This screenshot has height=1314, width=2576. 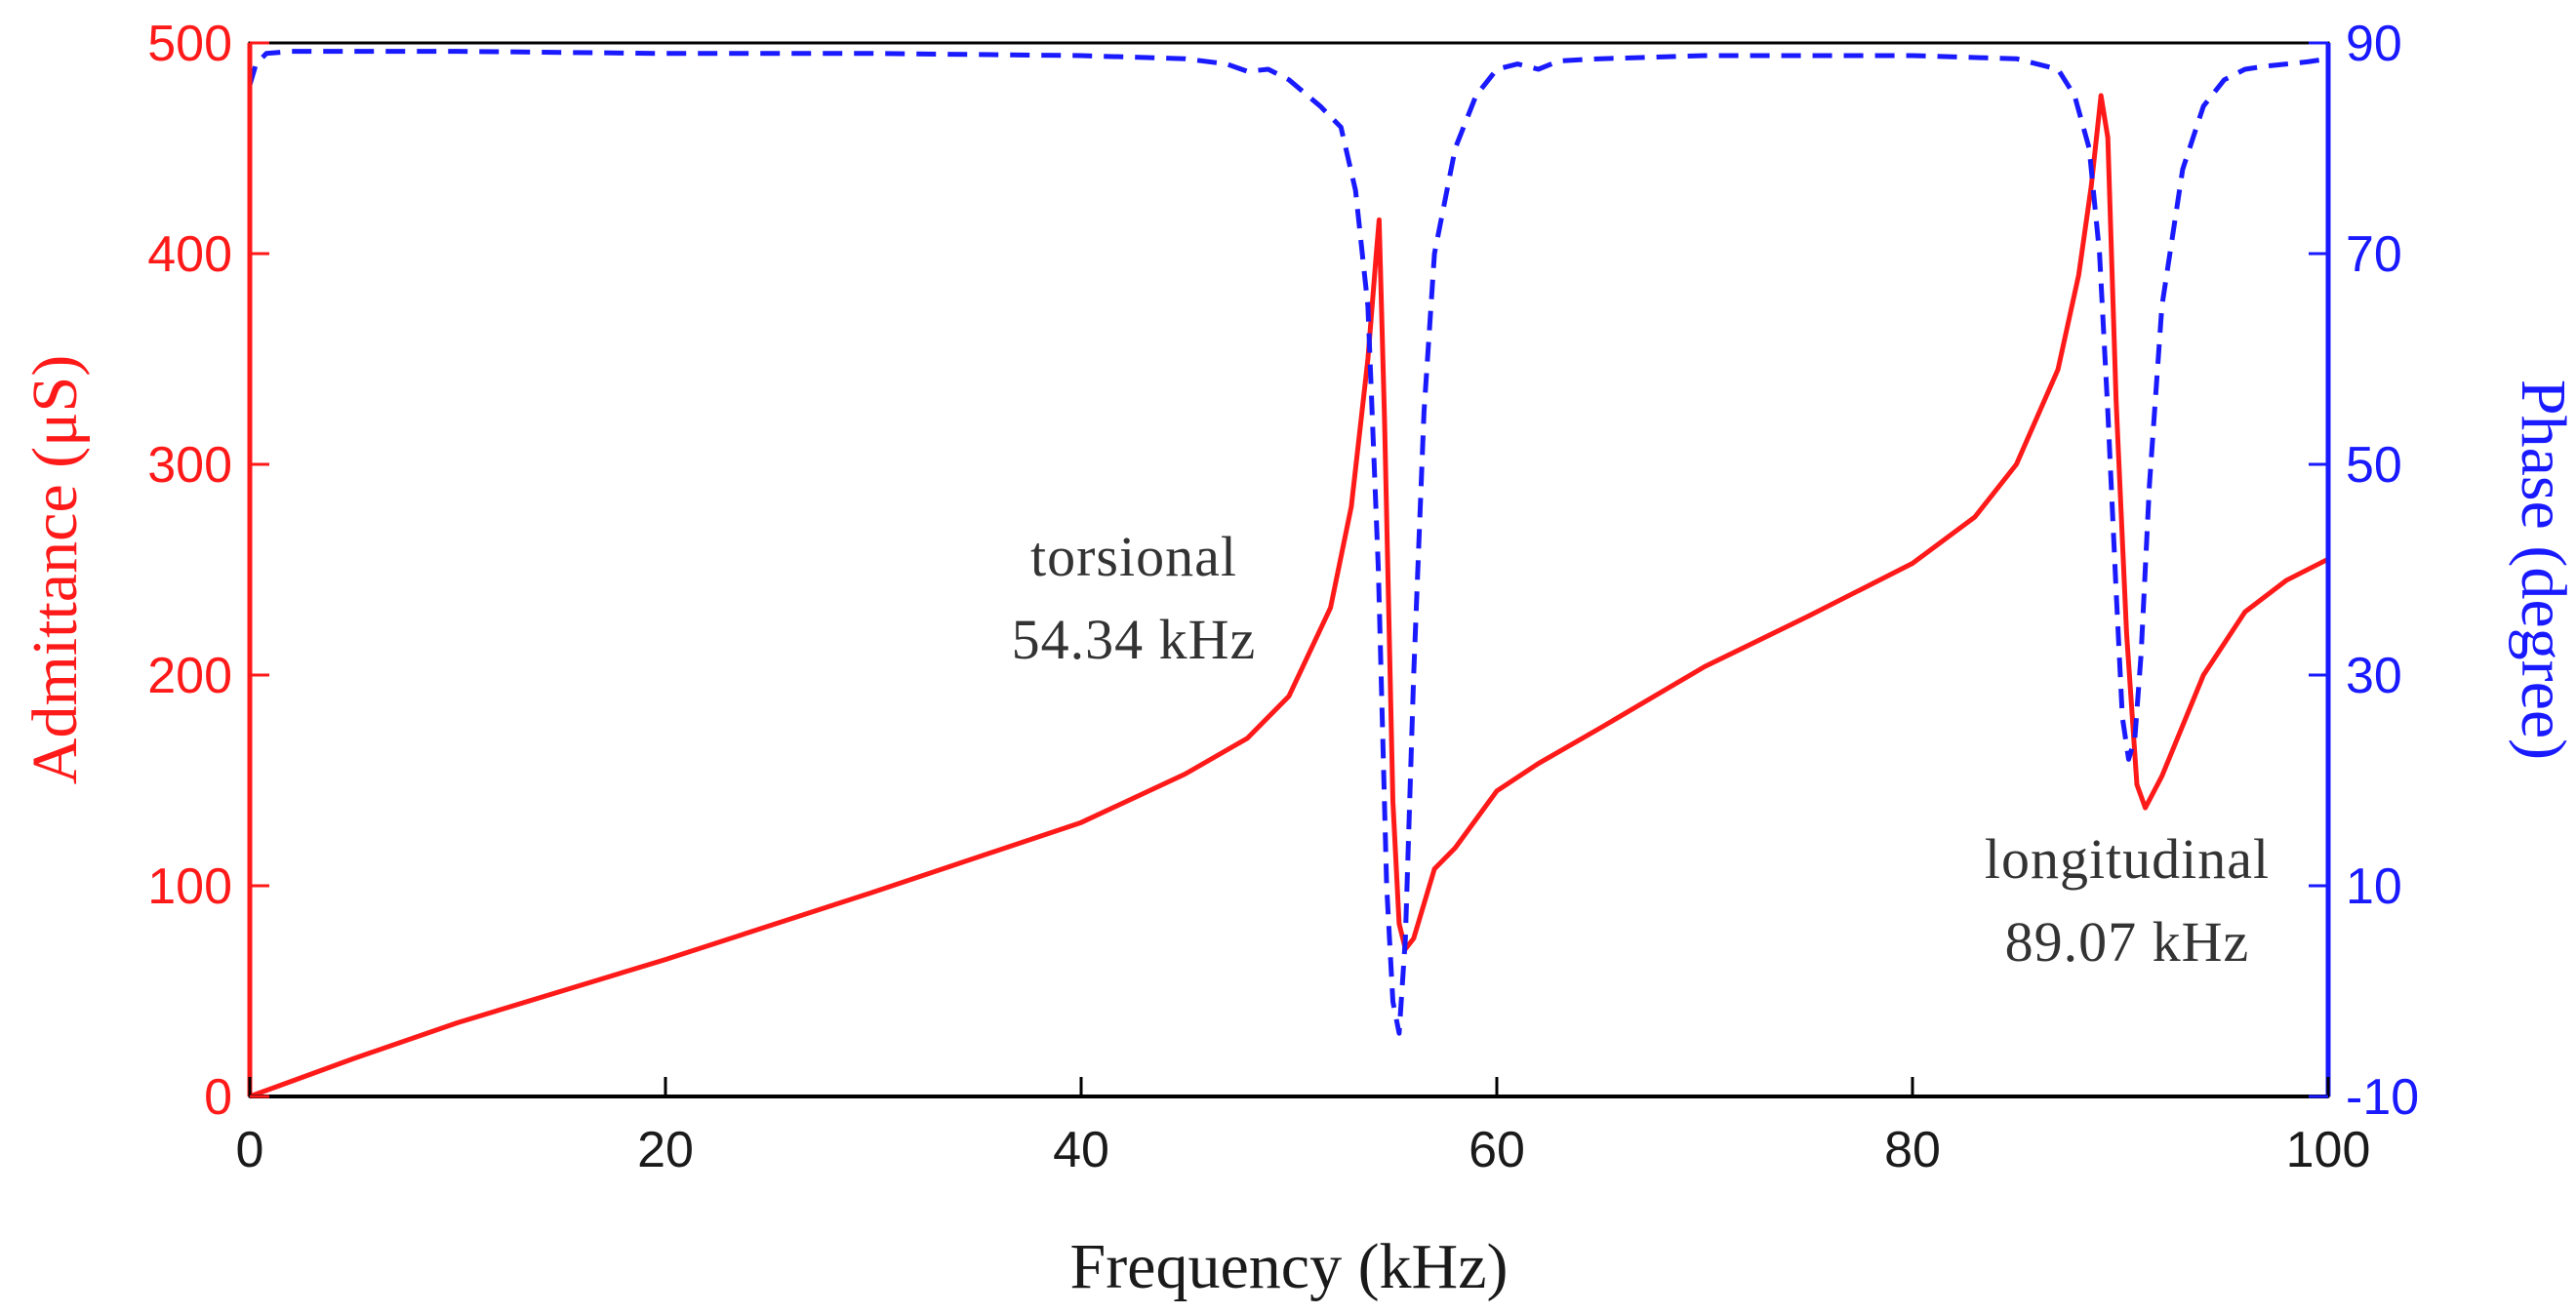 What do you see at coordinates (218, 1097) in the screenshot?
I see `left-y-tick-label: 0` at bounding box center [218, 1097].